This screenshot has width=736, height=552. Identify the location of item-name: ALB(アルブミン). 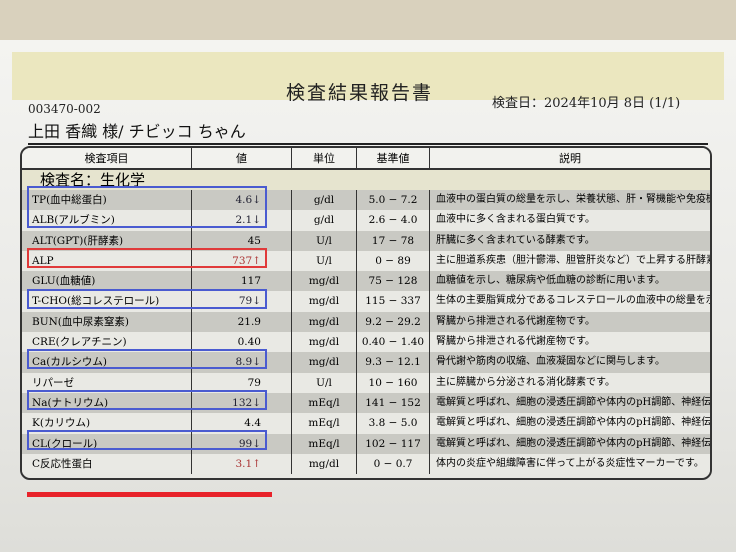
(107, 220).